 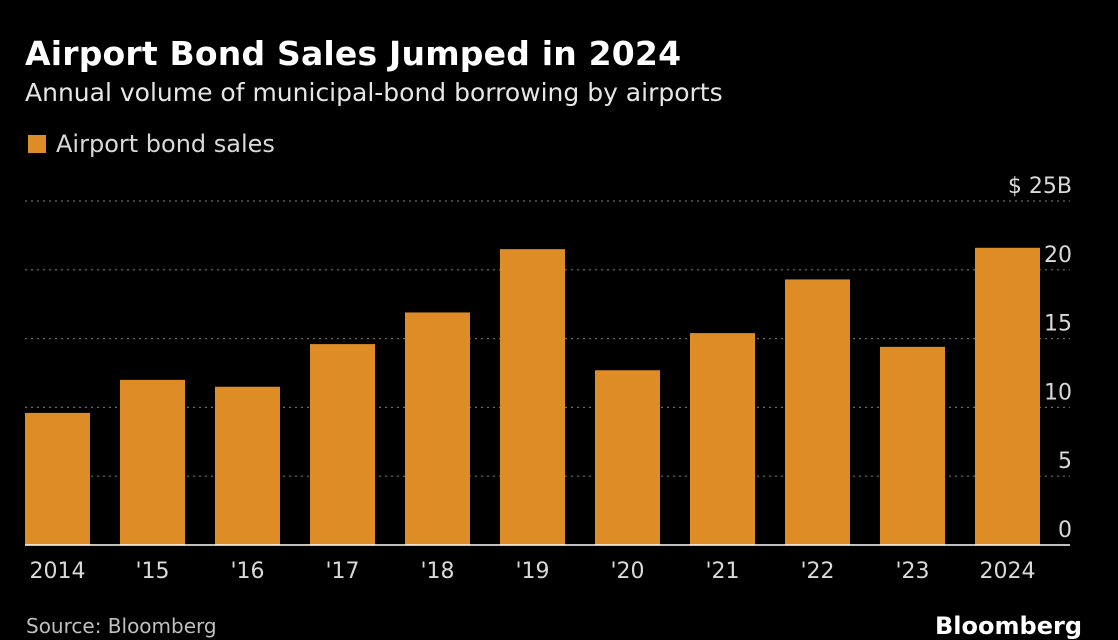 What do you see at coordinates (342, 571) in the screenshot?
I see `x-tick-label: '17` at bounding box center [342, 571].